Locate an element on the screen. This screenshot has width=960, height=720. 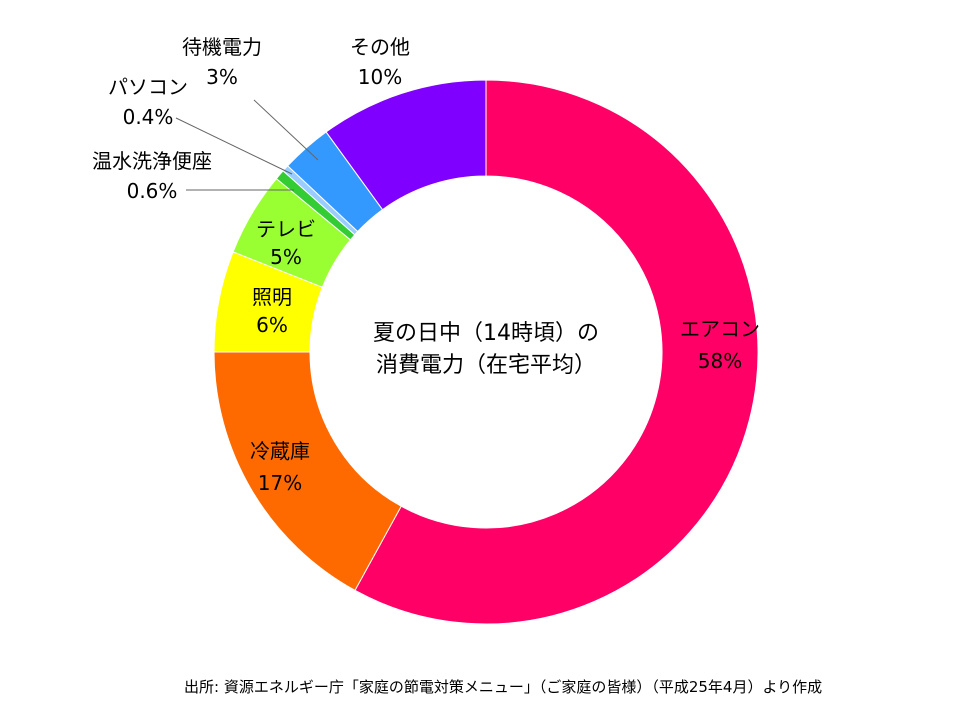
center-title: 夏の日中（14時頃）の 消費電力（在宅平均） is located at coordinates (486, 349).